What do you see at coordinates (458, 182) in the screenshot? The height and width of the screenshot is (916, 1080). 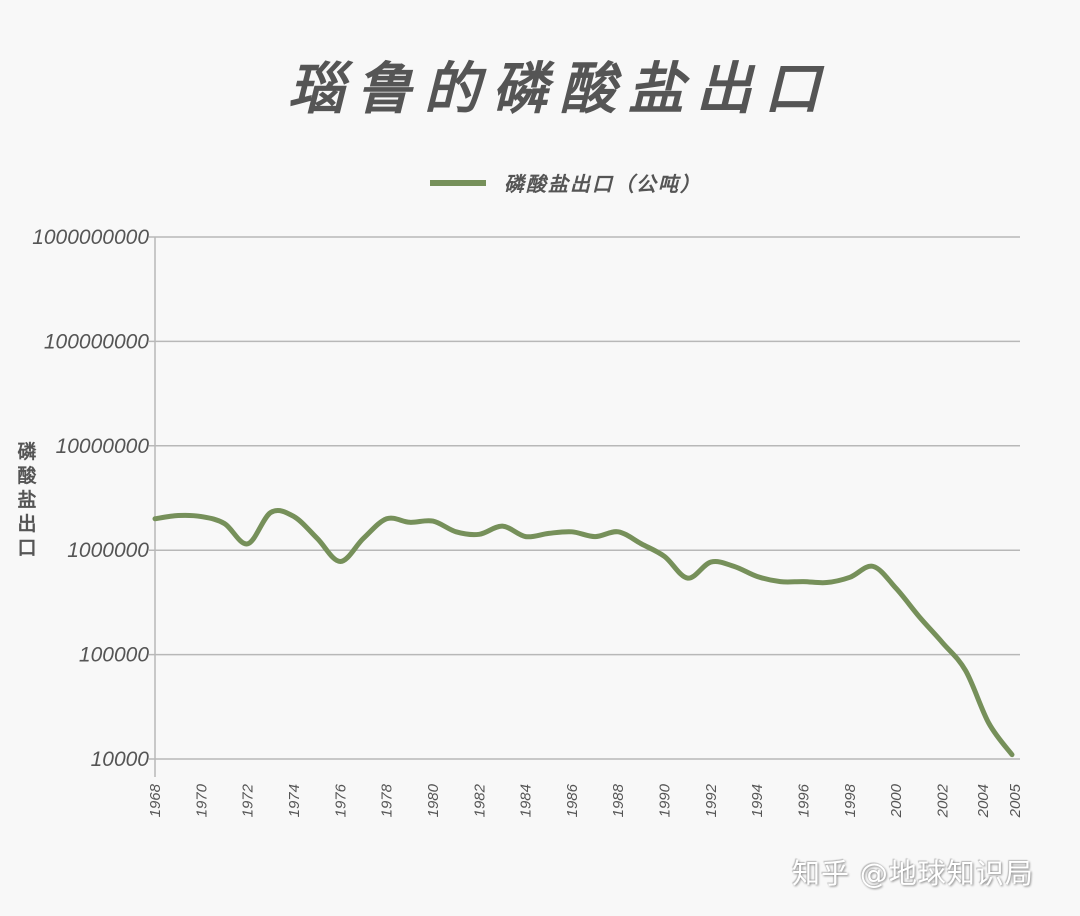 I see `legend-swatch` at bounding box center [458, 182].